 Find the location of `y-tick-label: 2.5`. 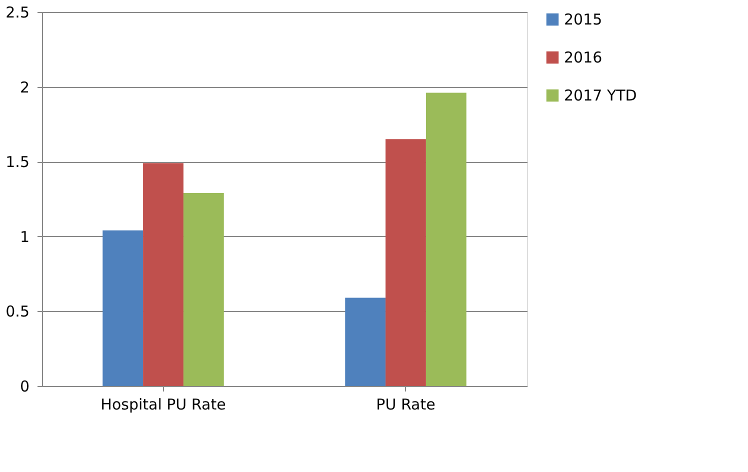

y-tick-label: 2.5 is located at coordinates (18, 13).